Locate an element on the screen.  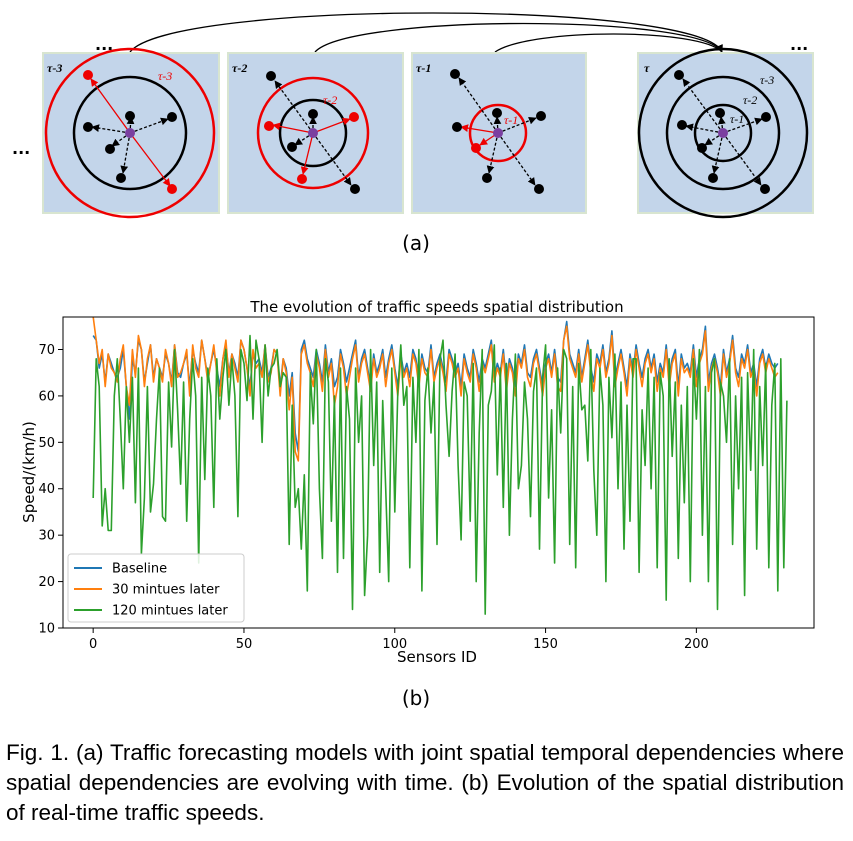
x-tick-label: 150 is located at coordinates (545, 644).